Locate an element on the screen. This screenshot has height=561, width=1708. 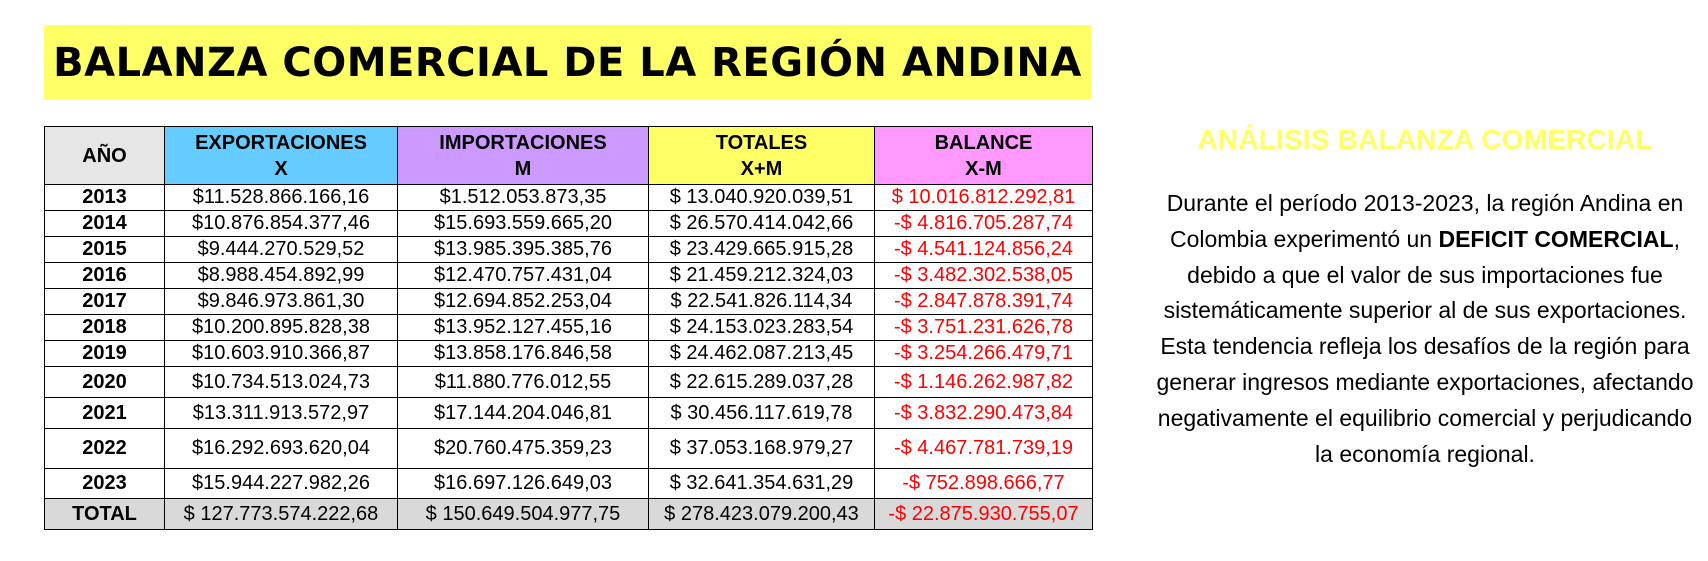
cell-totals: $ 13.040.920.039,51 is located at coordinates (761, 197).